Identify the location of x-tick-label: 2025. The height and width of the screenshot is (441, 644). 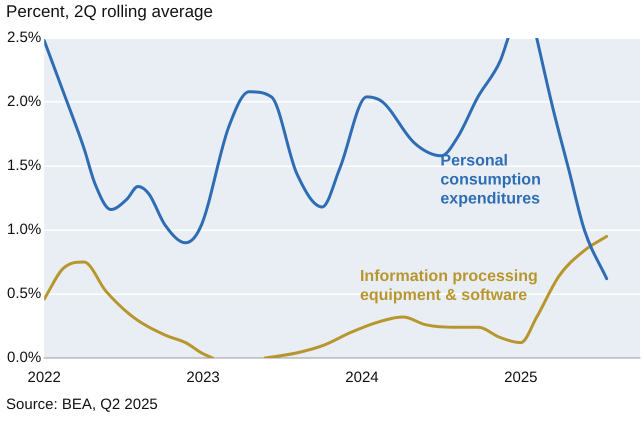
(521, 377).